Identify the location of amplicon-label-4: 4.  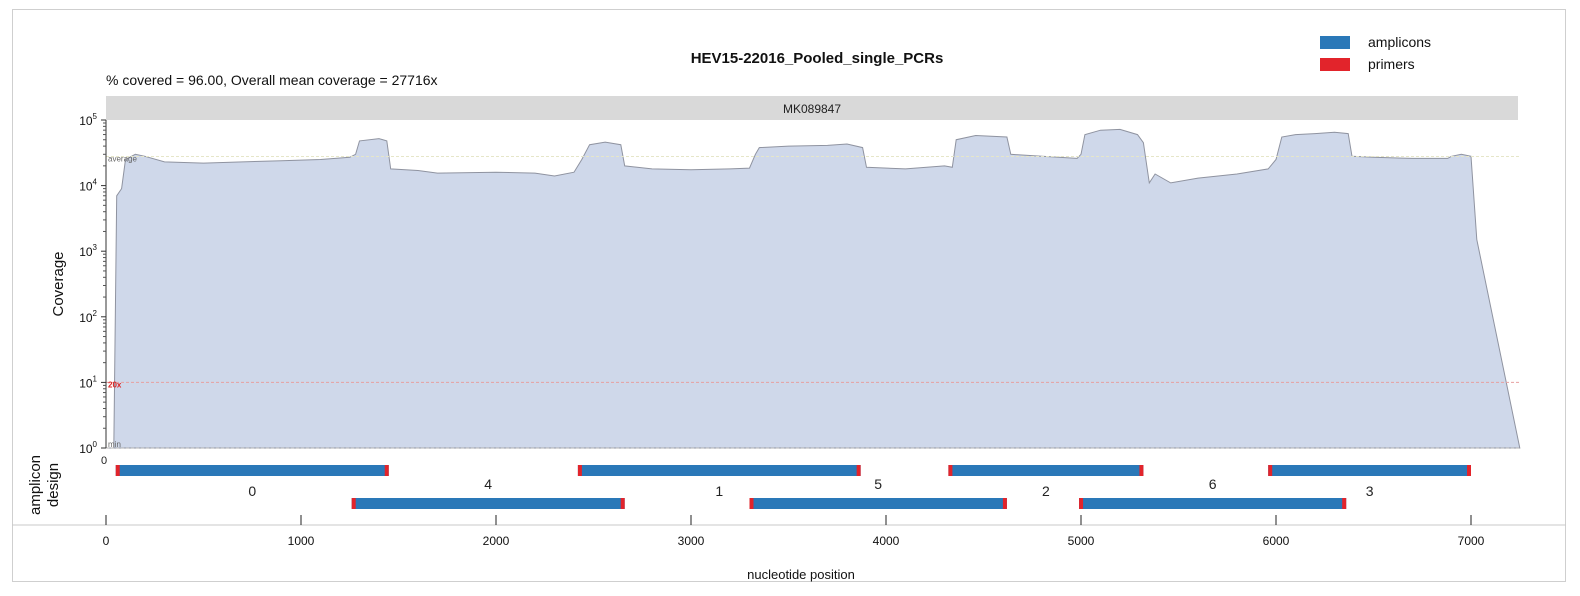
(488, 484).